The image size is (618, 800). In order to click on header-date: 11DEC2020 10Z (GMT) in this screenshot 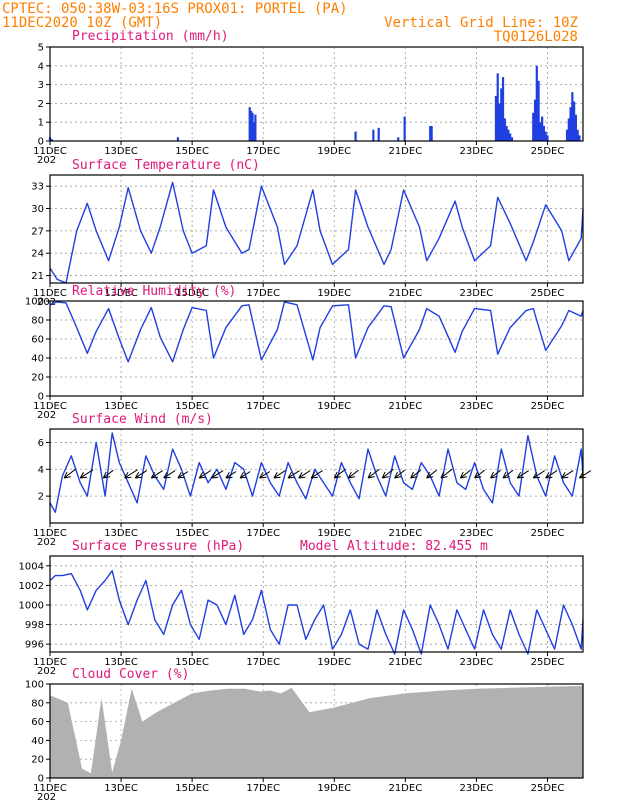, I will do `click(82, 23)`.